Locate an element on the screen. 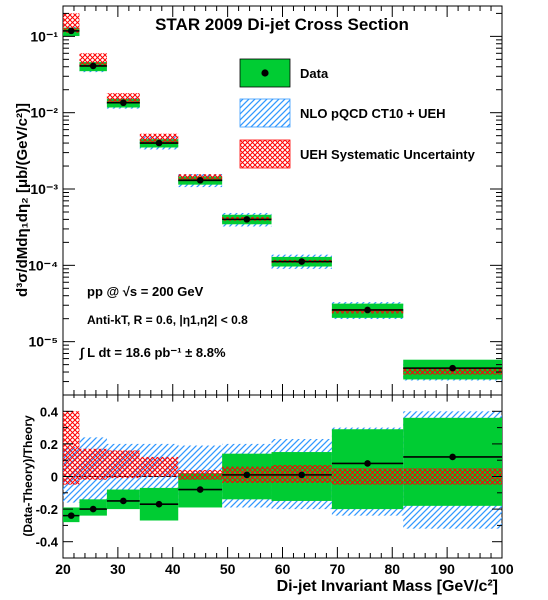  x-tick-label-20: 20 is located at coordinates (63, 569).